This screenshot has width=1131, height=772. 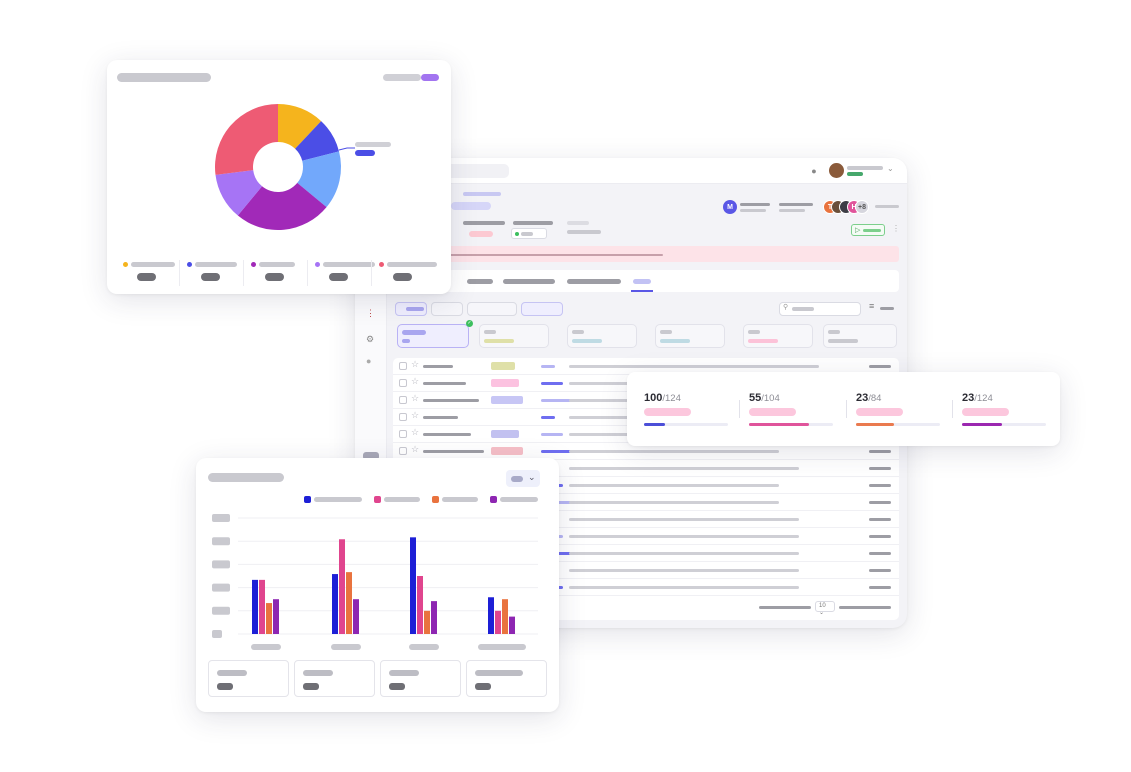 What do you see at coordinates (370, 313) in the screenshot?
I see `sidebar-dots-icon: ⋮` at bounding box center [370, 313].